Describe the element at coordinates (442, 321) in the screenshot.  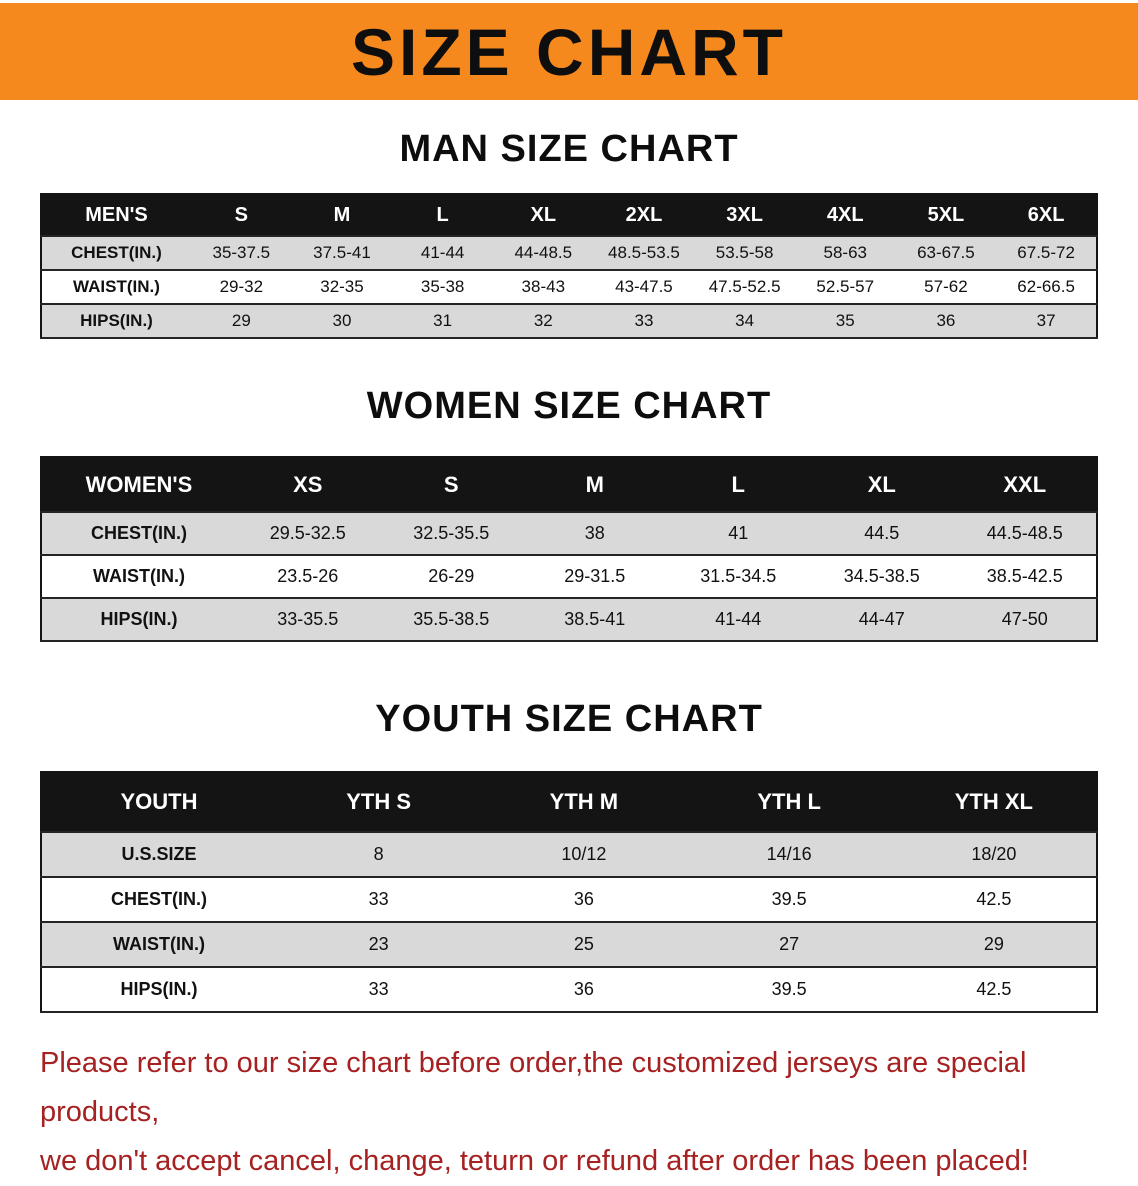
I see `cell-value: 31` at that location.